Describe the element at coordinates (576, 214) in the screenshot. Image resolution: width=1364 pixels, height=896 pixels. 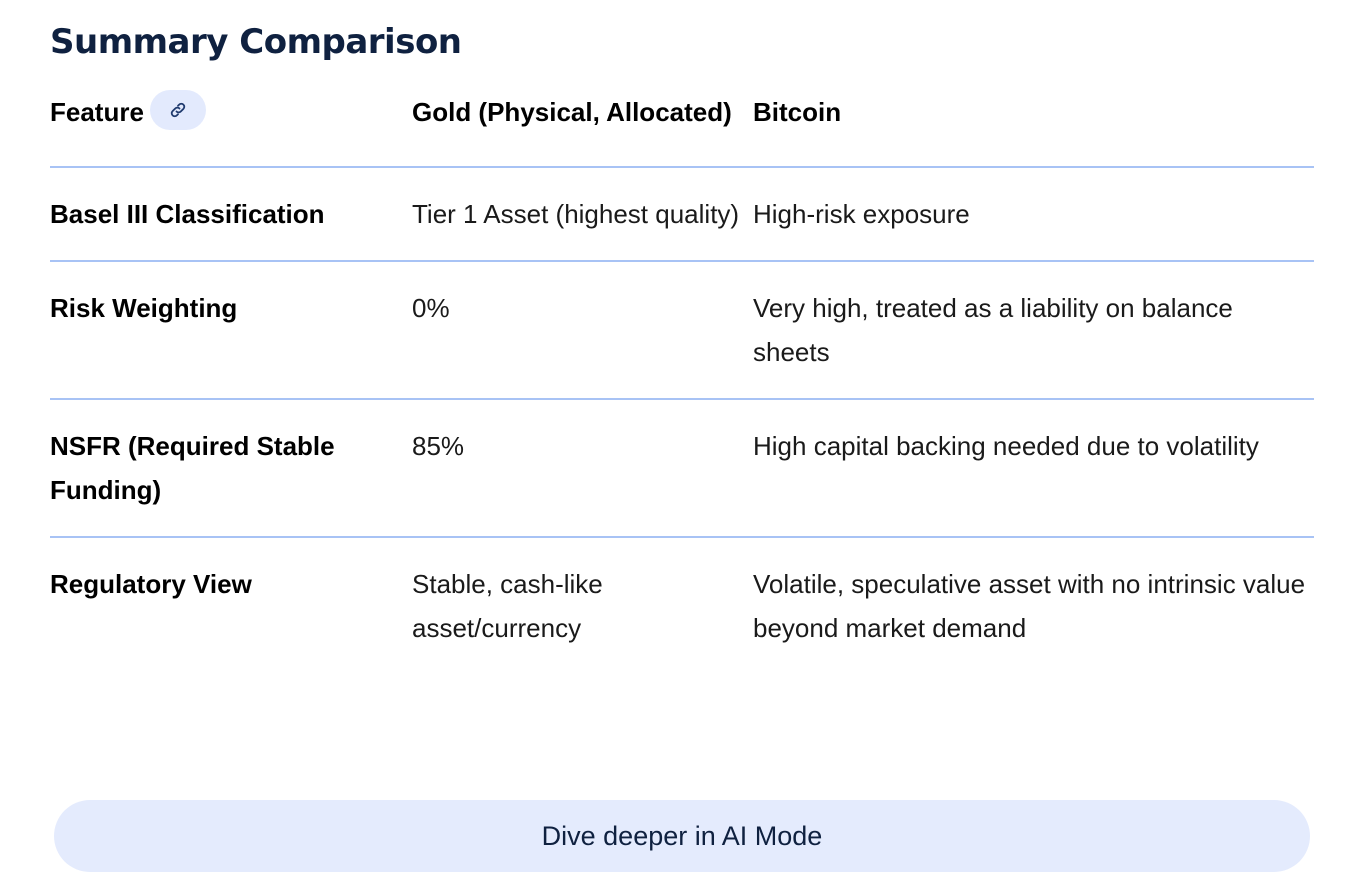
I see `row-gold: Tier 1 Asset (highest quality)` at that location.